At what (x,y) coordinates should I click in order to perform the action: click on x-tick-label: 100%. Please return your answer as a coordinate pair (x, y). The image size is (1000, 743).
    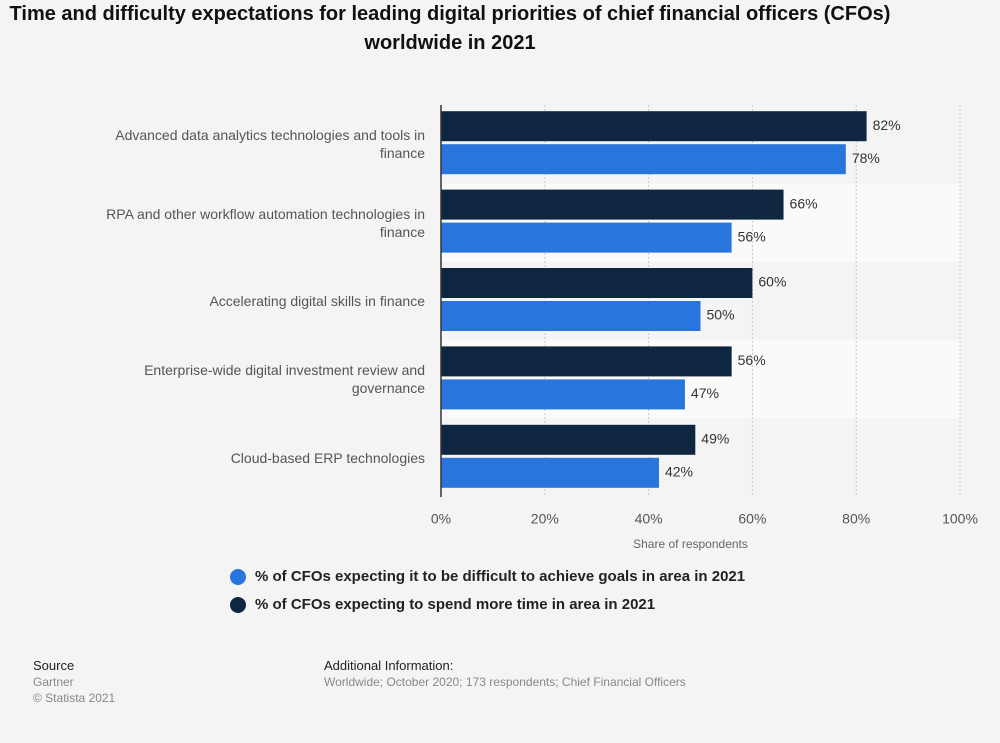
    Looking at the image, I should click on (960, 519).